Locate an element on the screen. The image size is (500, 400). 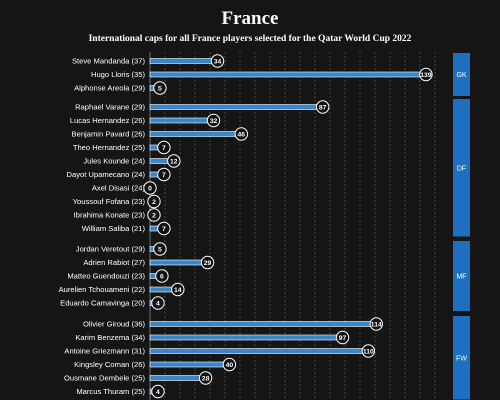
data-label: 12 is located at coordinates (174, 161).